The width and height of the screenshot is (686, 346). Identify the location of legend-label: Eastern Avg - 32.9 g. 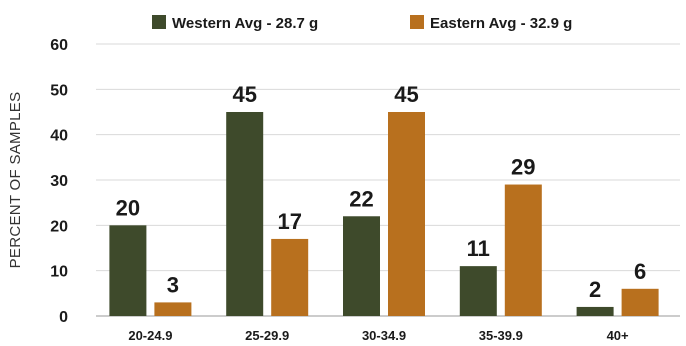
(501, 23).